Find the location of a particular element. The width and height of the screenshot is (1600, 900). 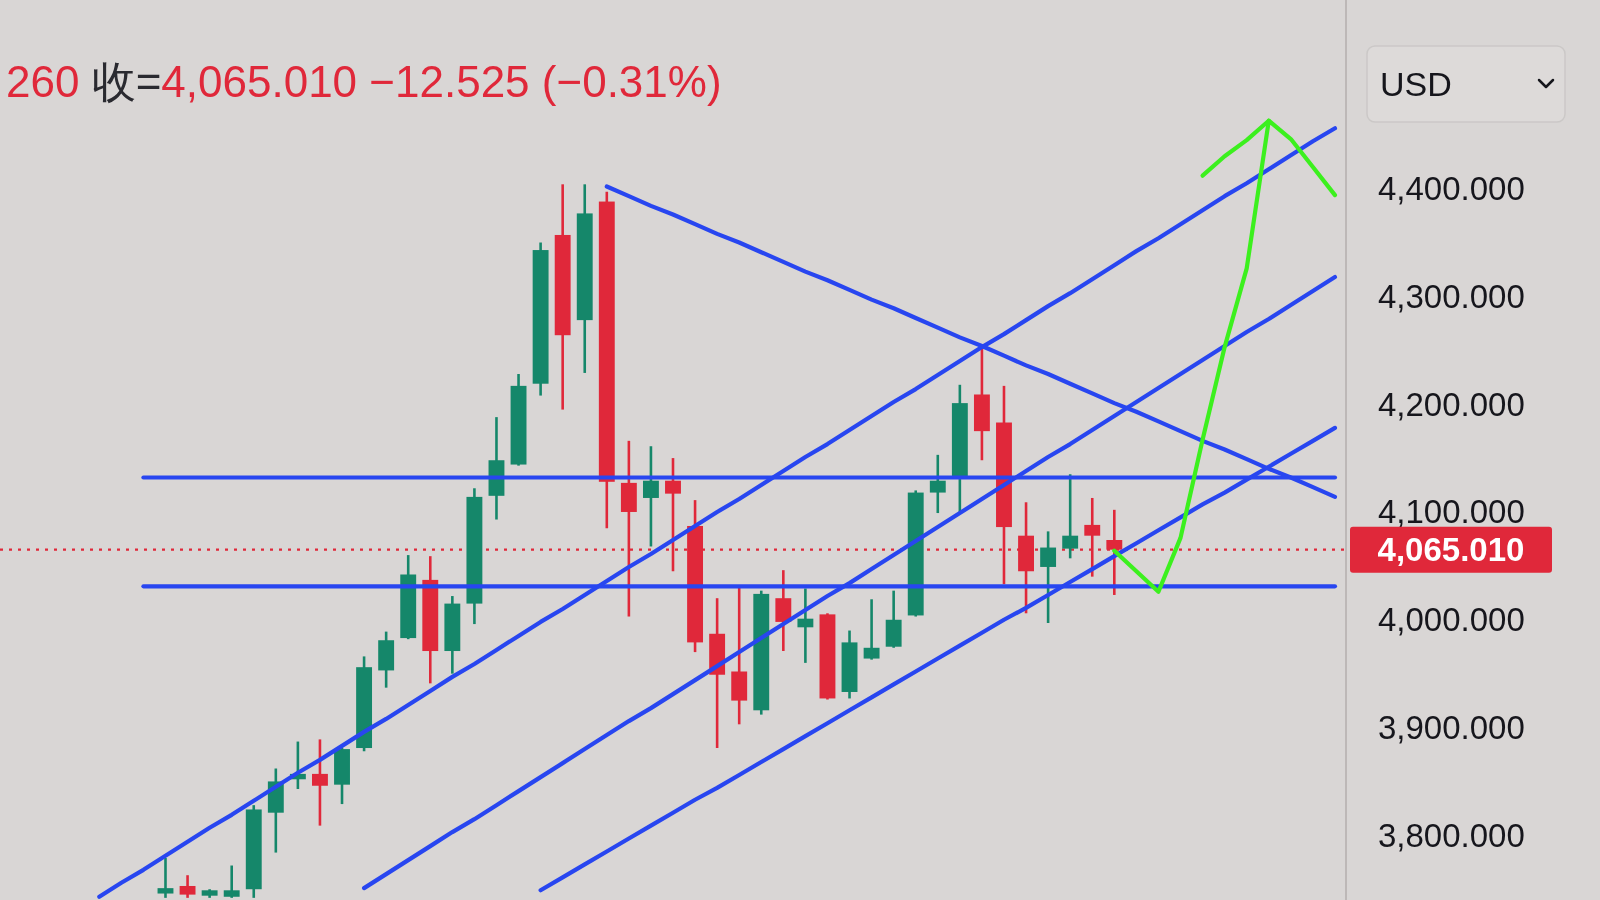

tick-label: 4,300.000 is located at coordinates (1451, 296).